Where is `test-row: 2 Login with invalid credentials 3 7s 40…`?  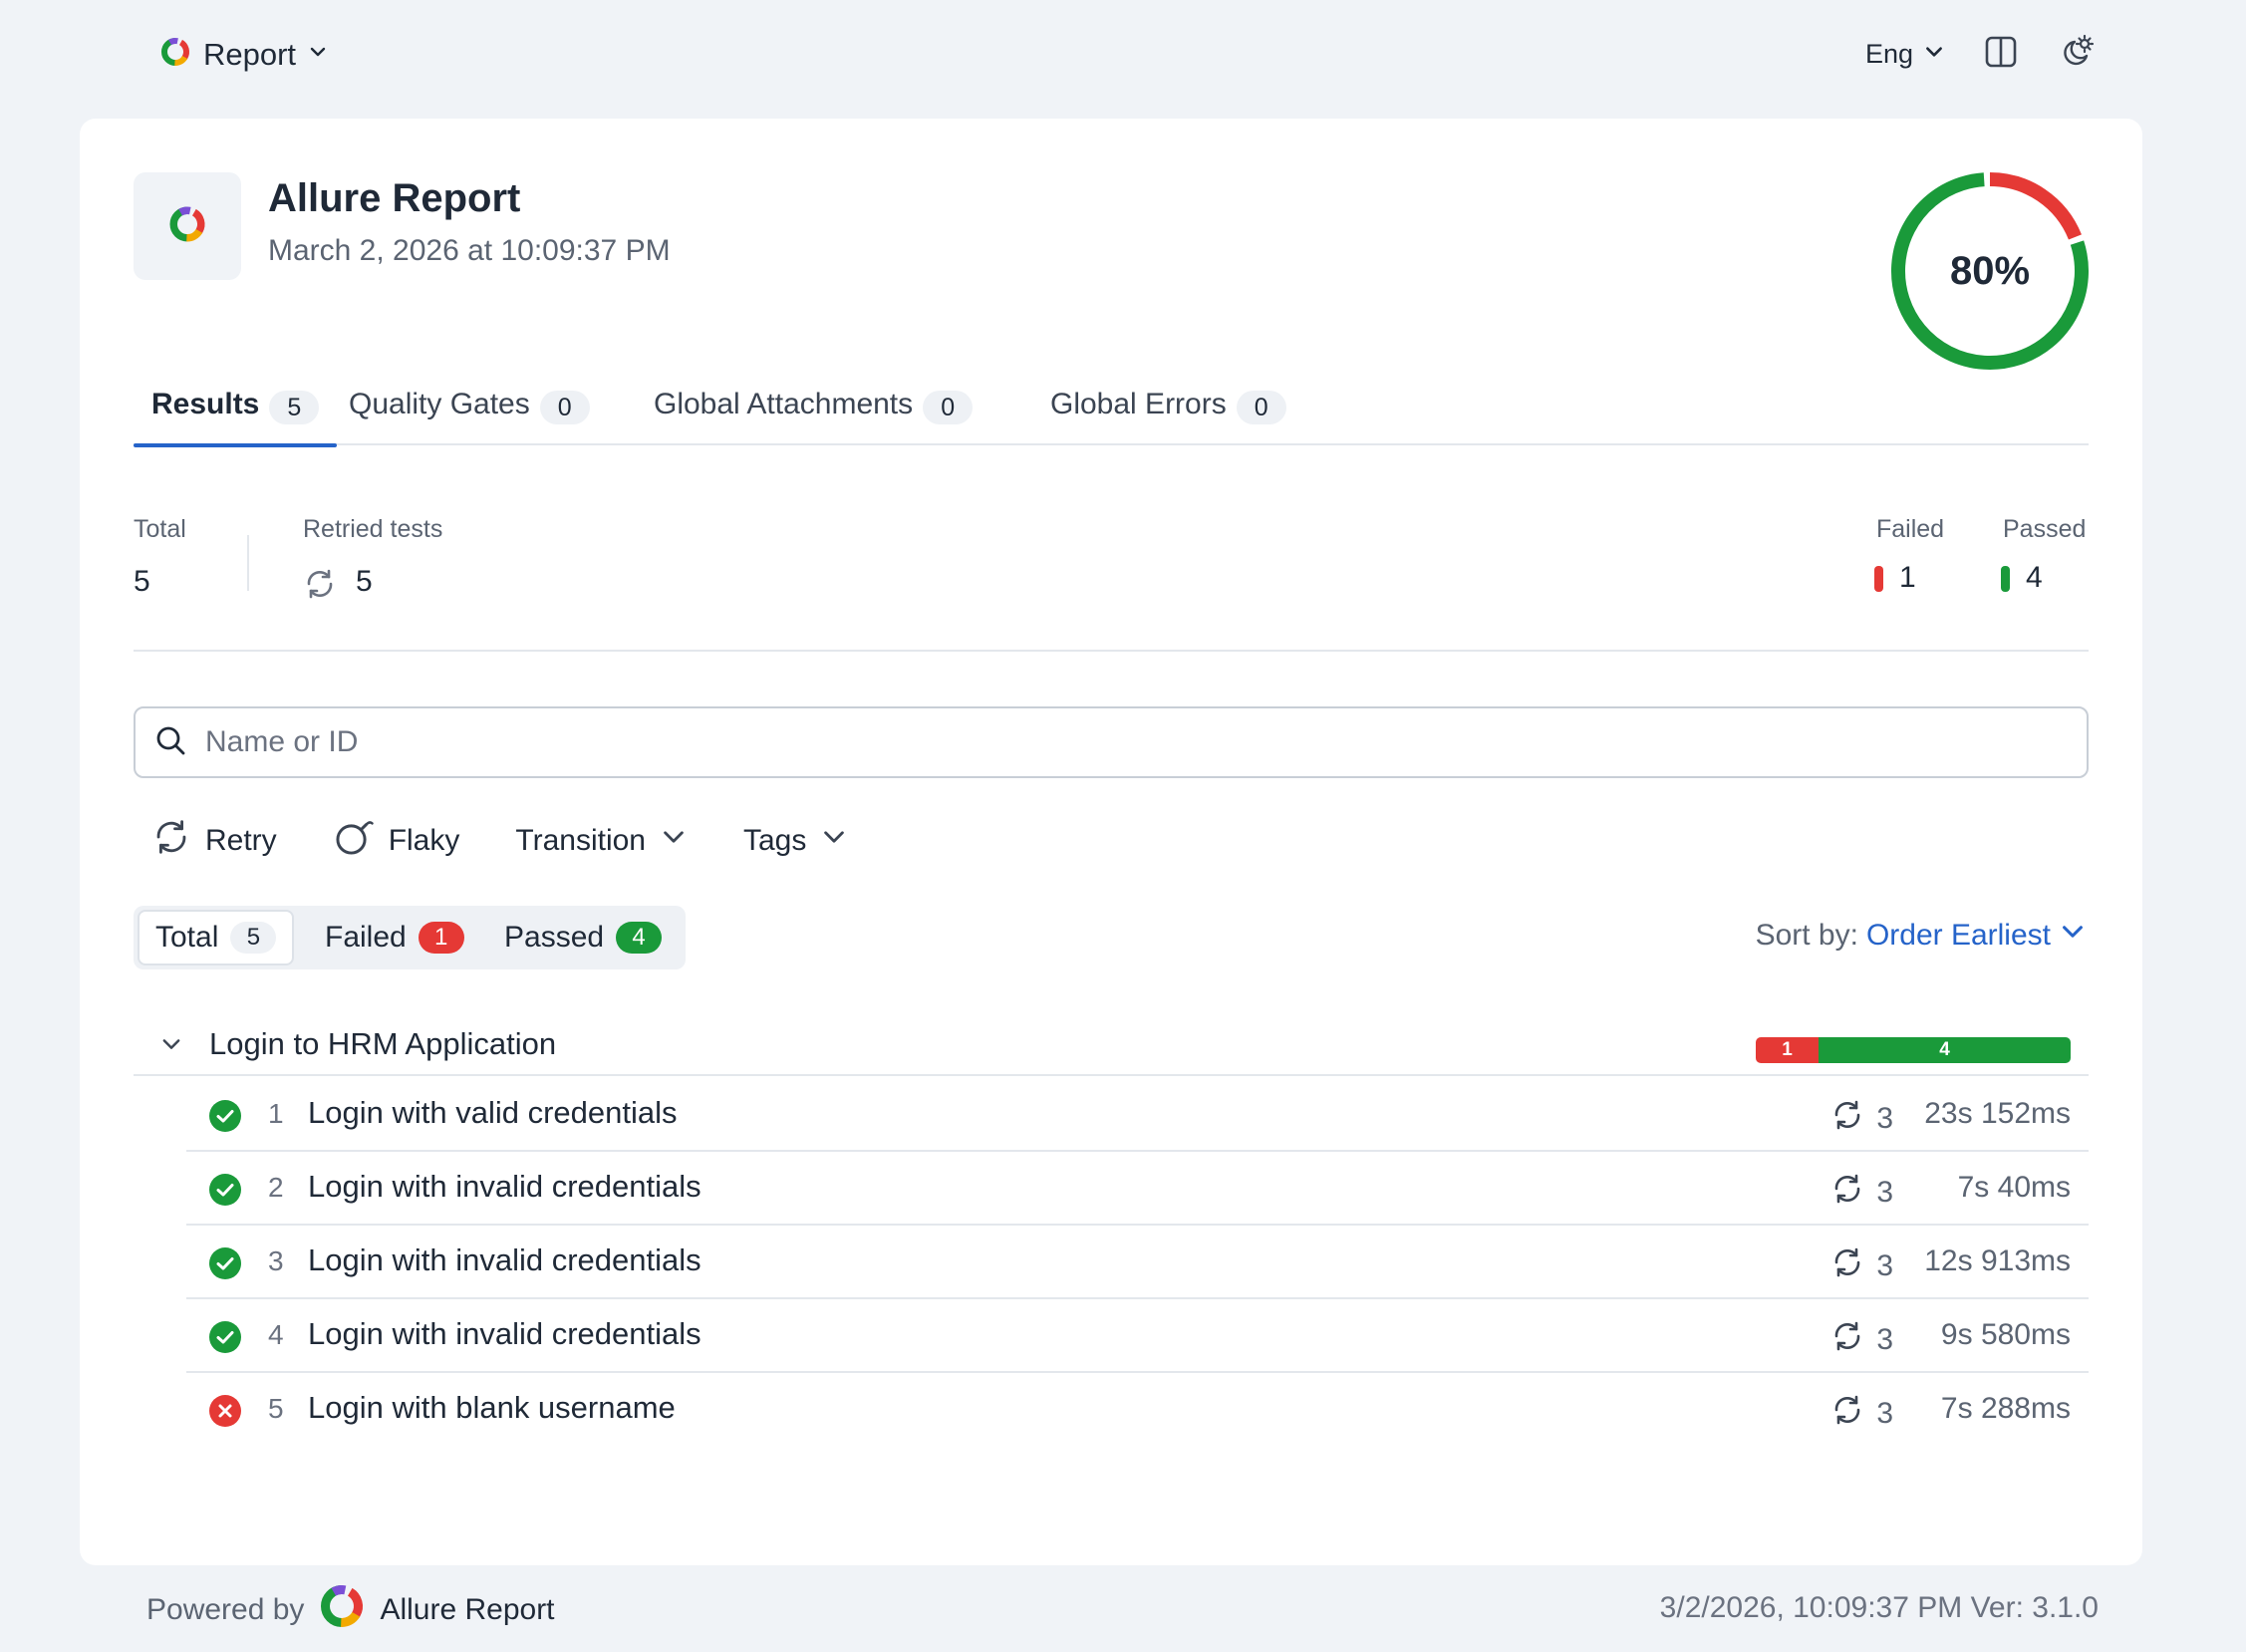 test-row: 2 Login with invalid credentials 3 7s 40… is located at coordinates (1138, 1189).